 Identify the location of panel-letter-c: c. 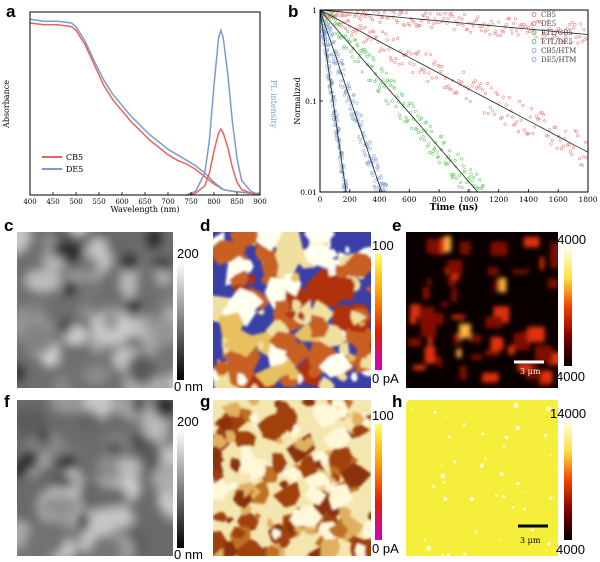
(9, 225).